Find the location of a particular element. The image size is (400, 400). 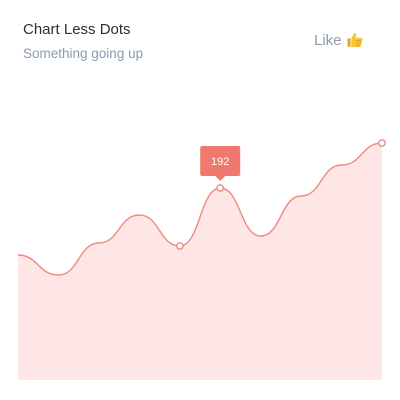

value-tooltip: 192 is located at coordinates (220, 163).